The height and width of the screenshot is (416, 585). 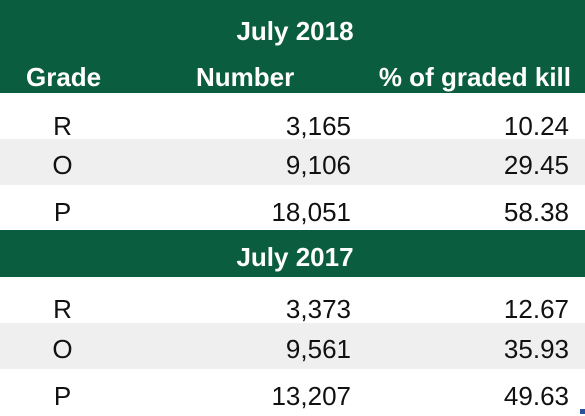 I want to click on table-row: O 9,106 29.45, so click(x=292, y=162).